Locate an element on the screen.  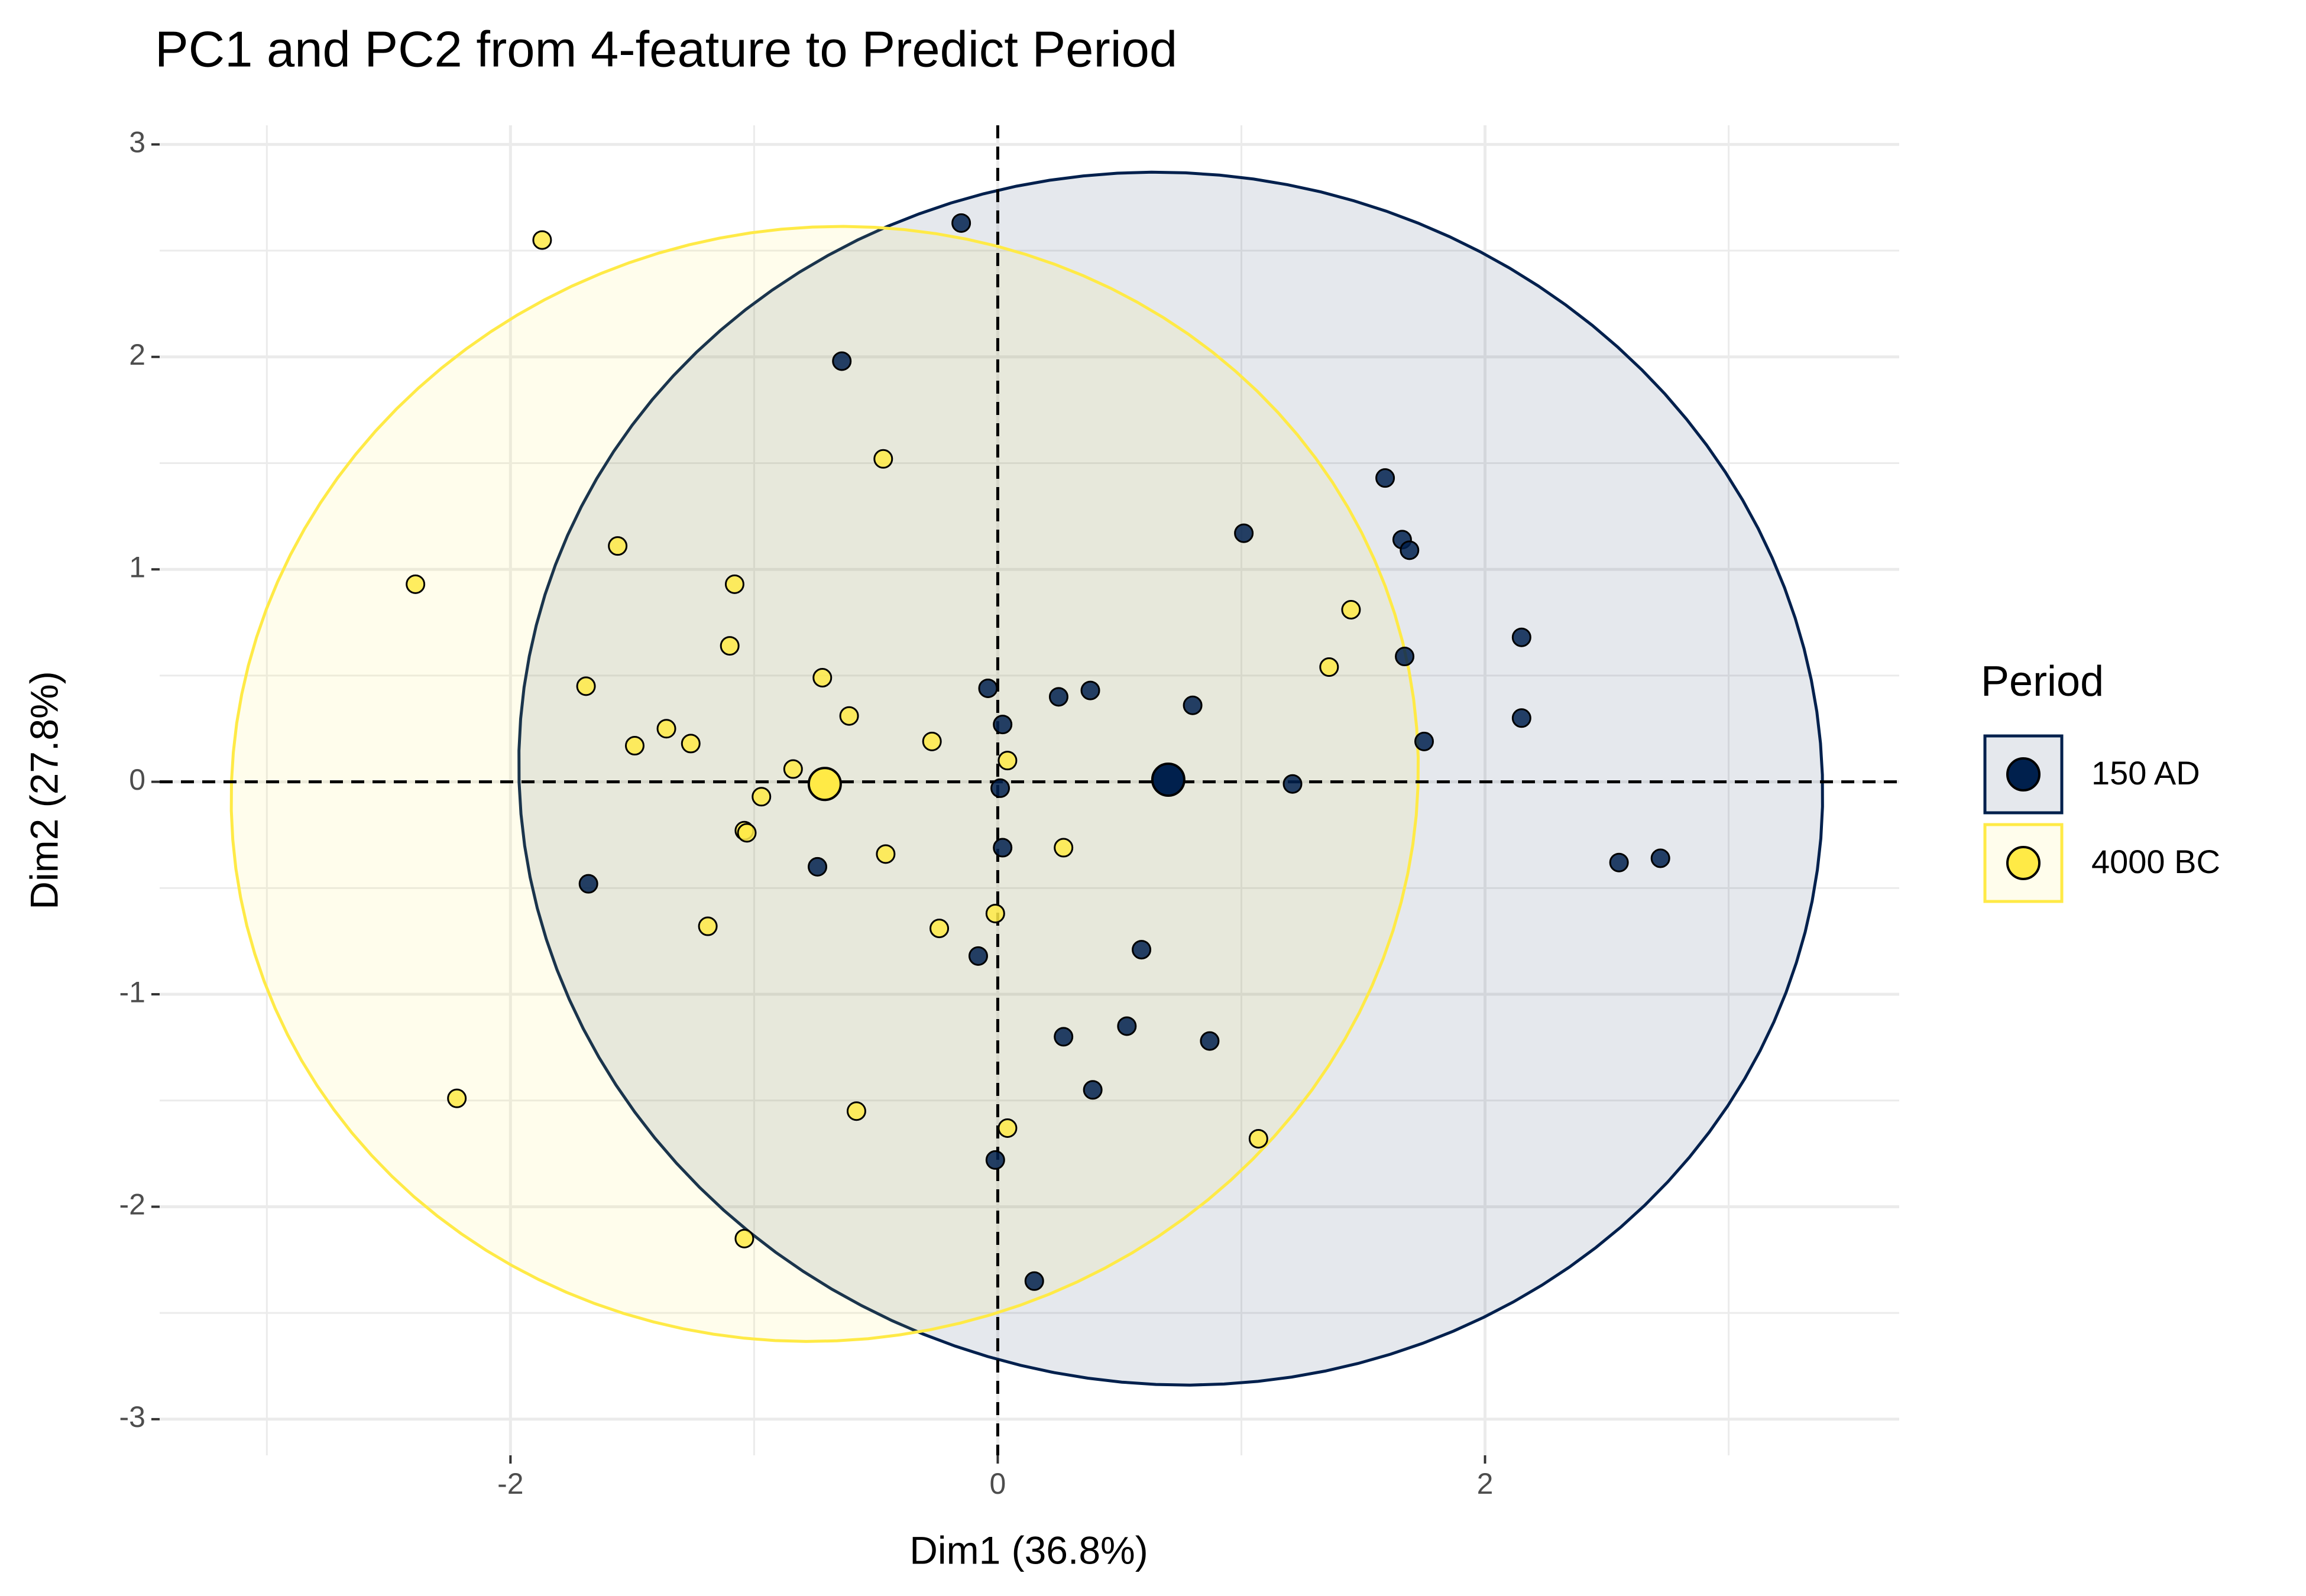
legend-key is located at coordinates (2023, 775).